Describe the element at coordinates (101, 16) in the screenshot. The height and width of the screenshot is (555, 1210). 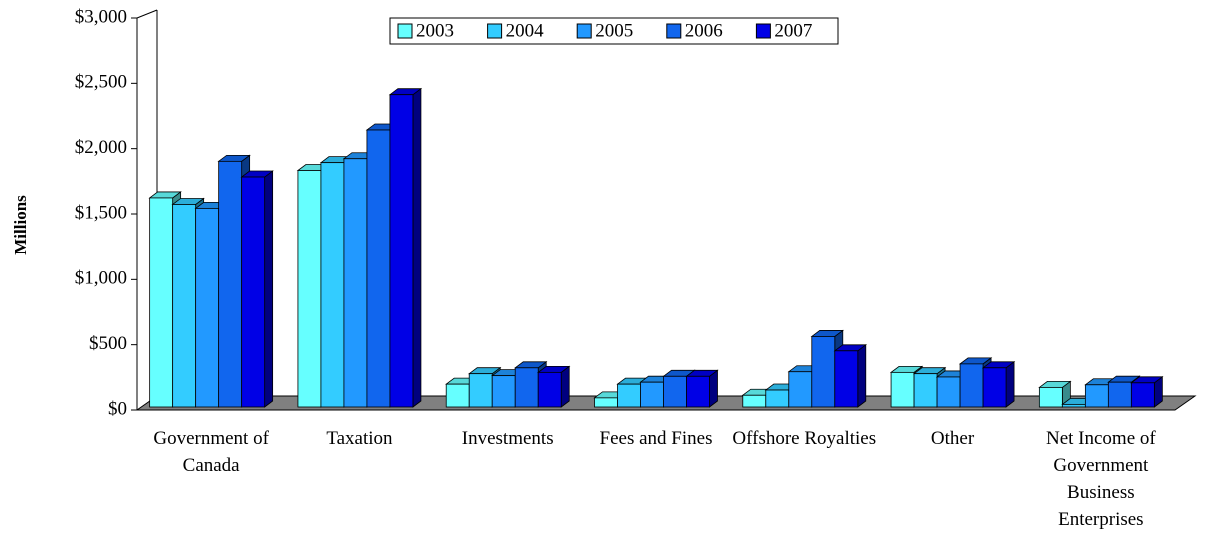
I see `y-tick-label: $3,000` at that location.